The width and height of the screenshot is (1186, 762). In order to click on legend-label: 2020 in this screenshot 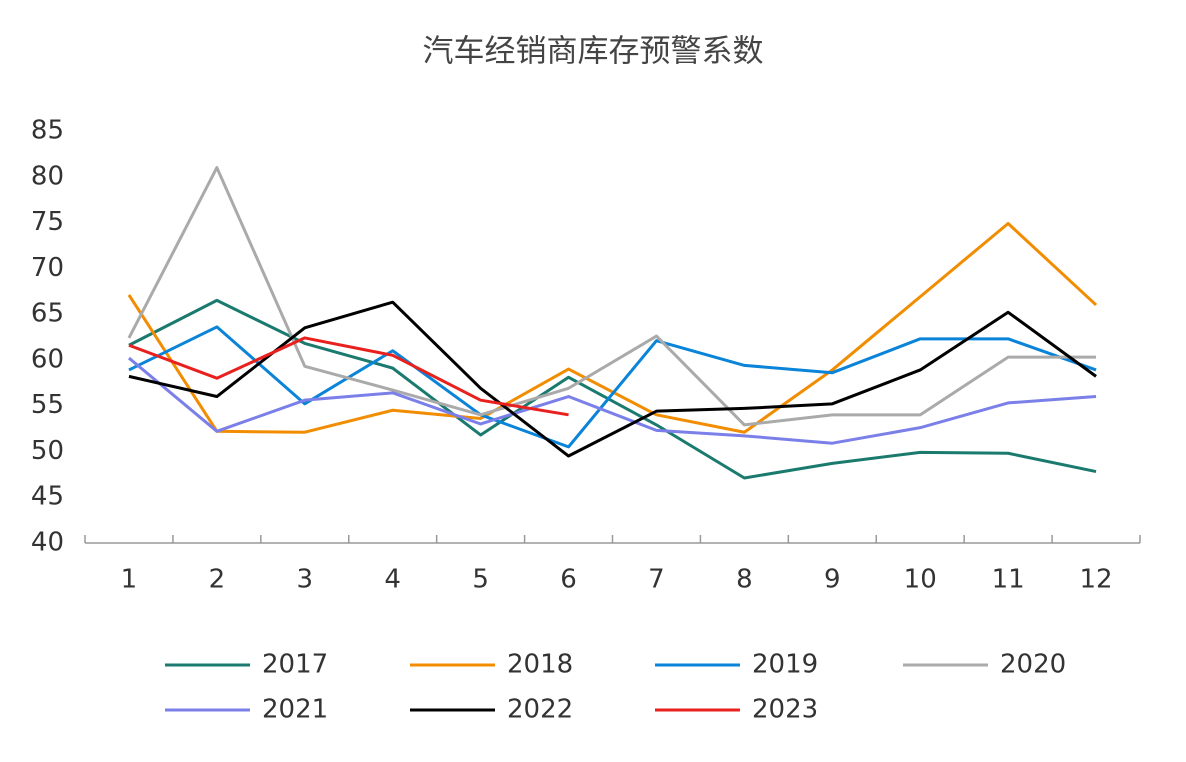, I will do `click(1033, 665)`.